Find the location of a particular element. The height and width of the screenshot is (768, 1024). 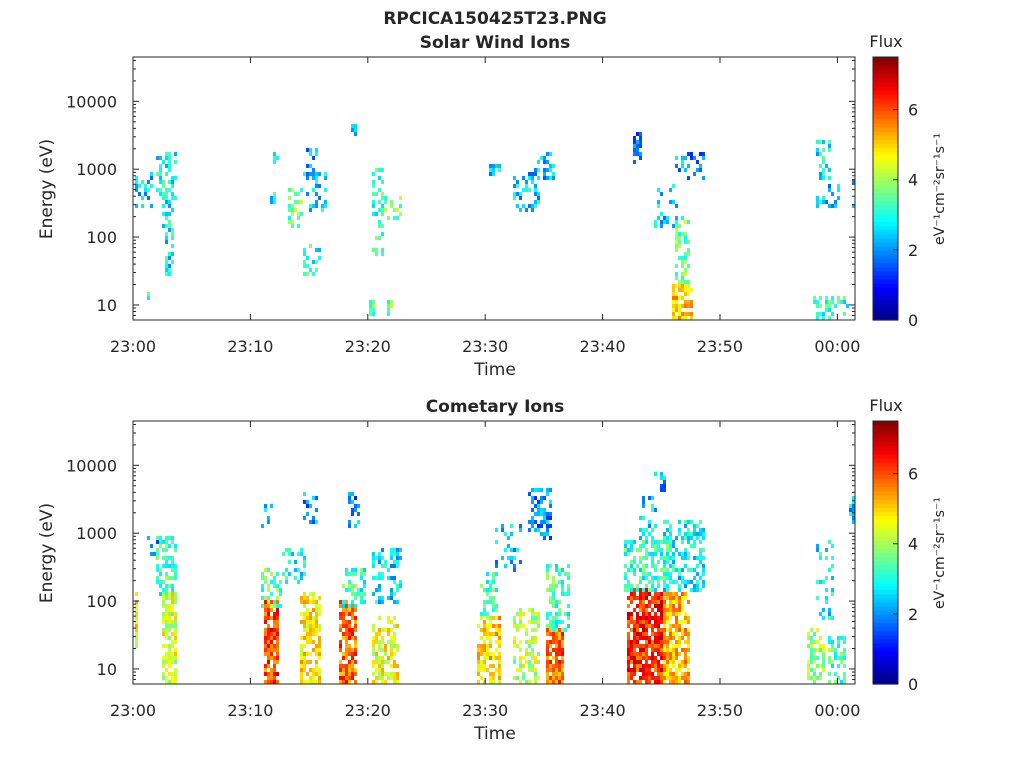

y-tick-label: 10 is located at coordinates (107, 305).